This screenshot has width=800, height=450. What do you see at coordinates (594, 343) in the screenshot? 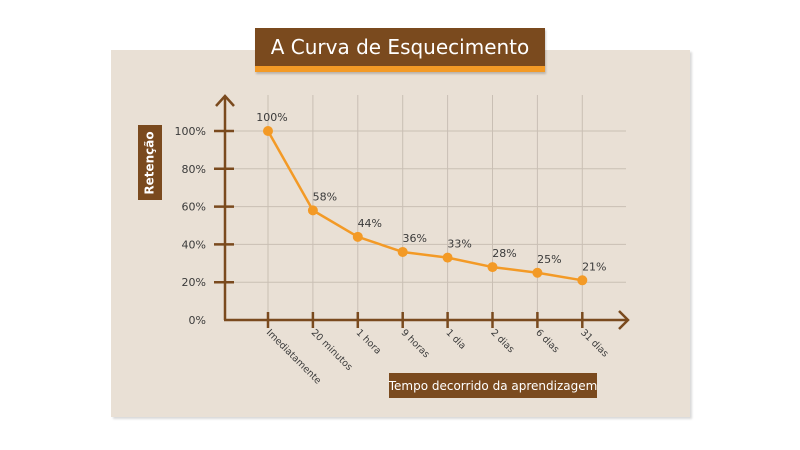
I see `x-tick-label: 31 dias` at bounding box center [594, 343].